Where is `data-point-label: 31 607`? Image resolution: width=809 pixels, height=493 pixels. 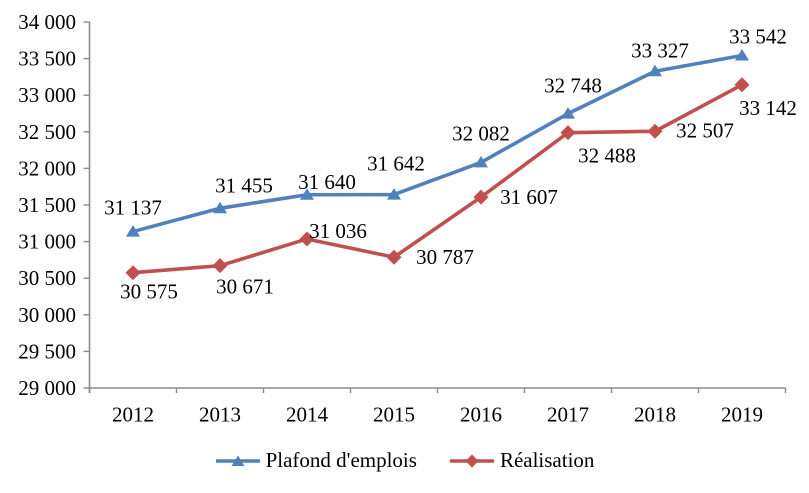
data-point-label: 31 607 is located at coordinates (529, 197).